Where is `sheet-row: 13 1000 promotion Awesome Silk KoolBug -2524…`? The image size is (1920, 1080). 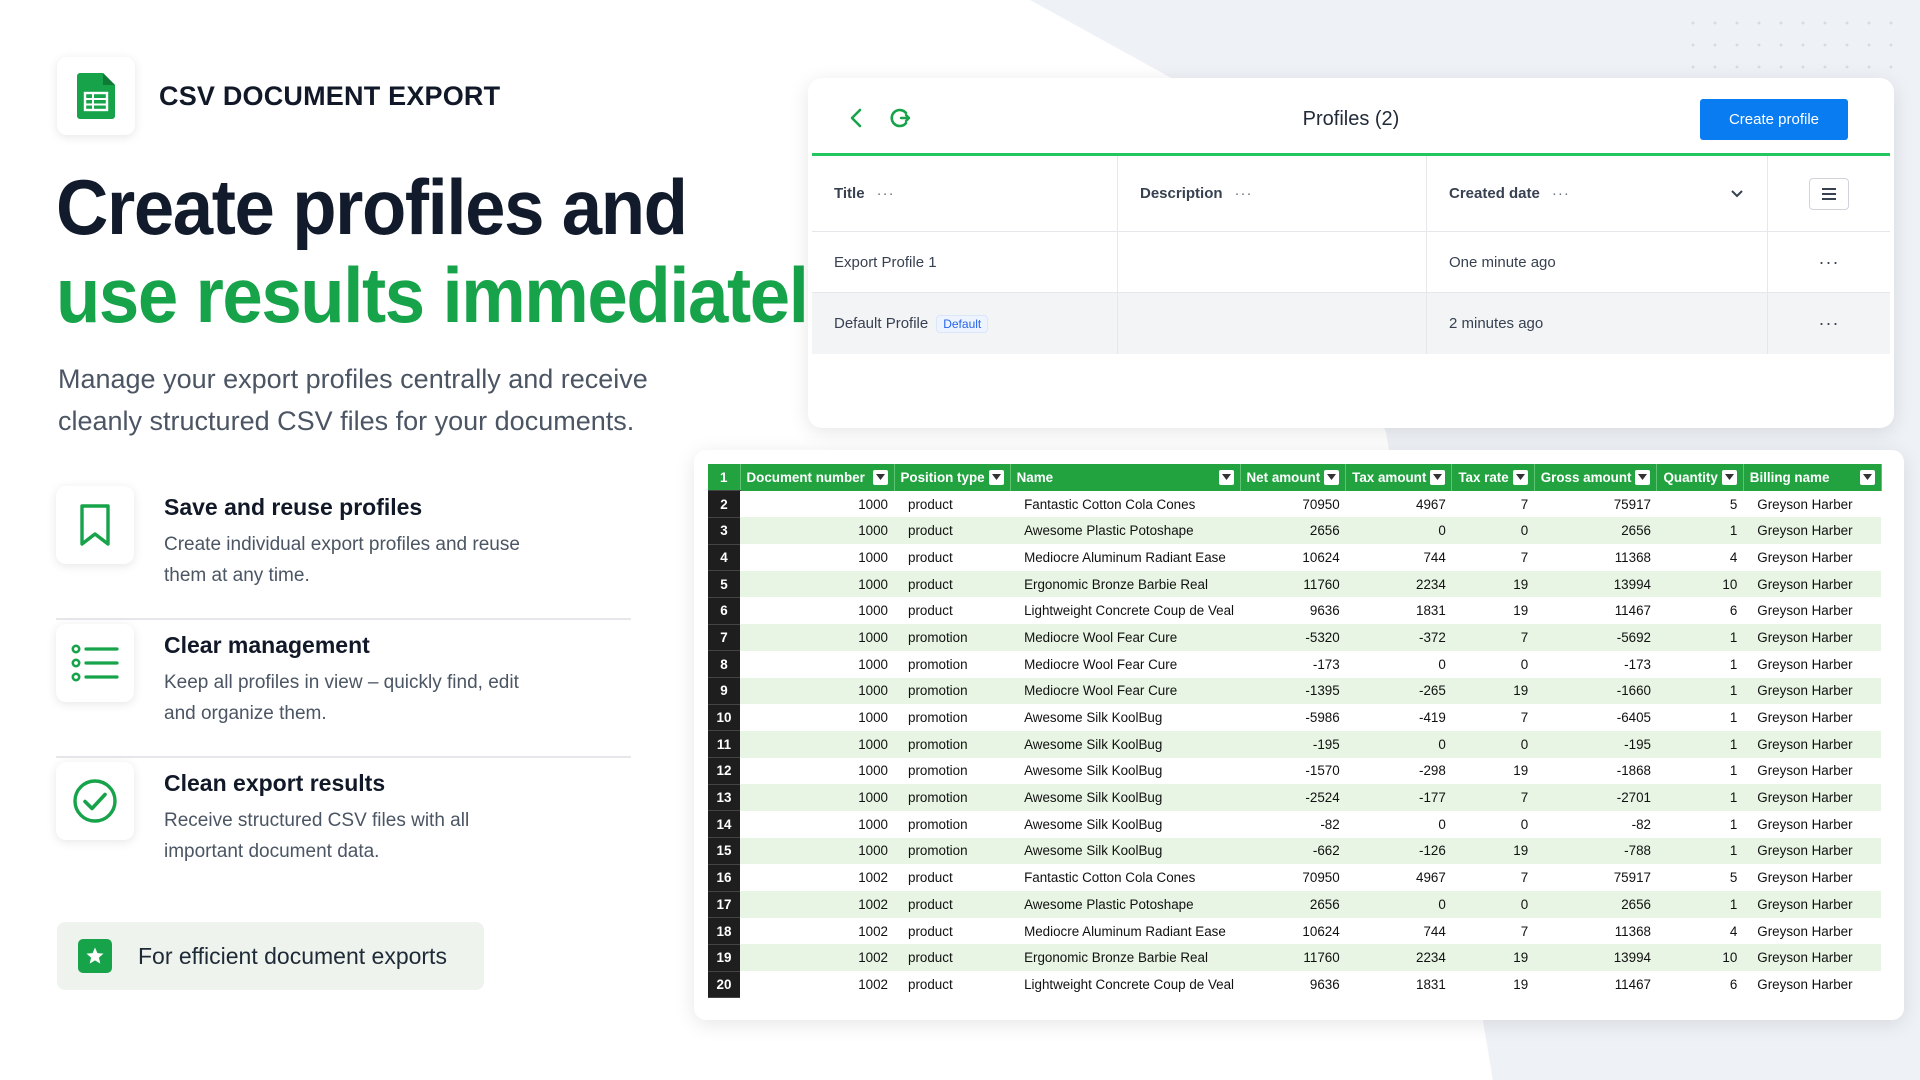
sheet-row: 13 1000 promotion Awesome Silk KoolBug -2524… is located at coordinates (1295, 798).